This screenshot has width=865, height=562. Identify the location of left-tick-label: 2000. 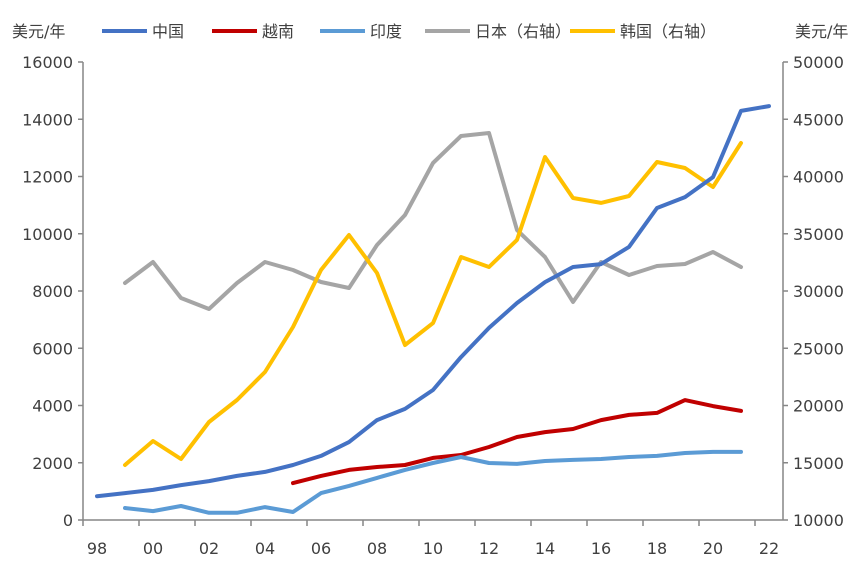
(52, 463).